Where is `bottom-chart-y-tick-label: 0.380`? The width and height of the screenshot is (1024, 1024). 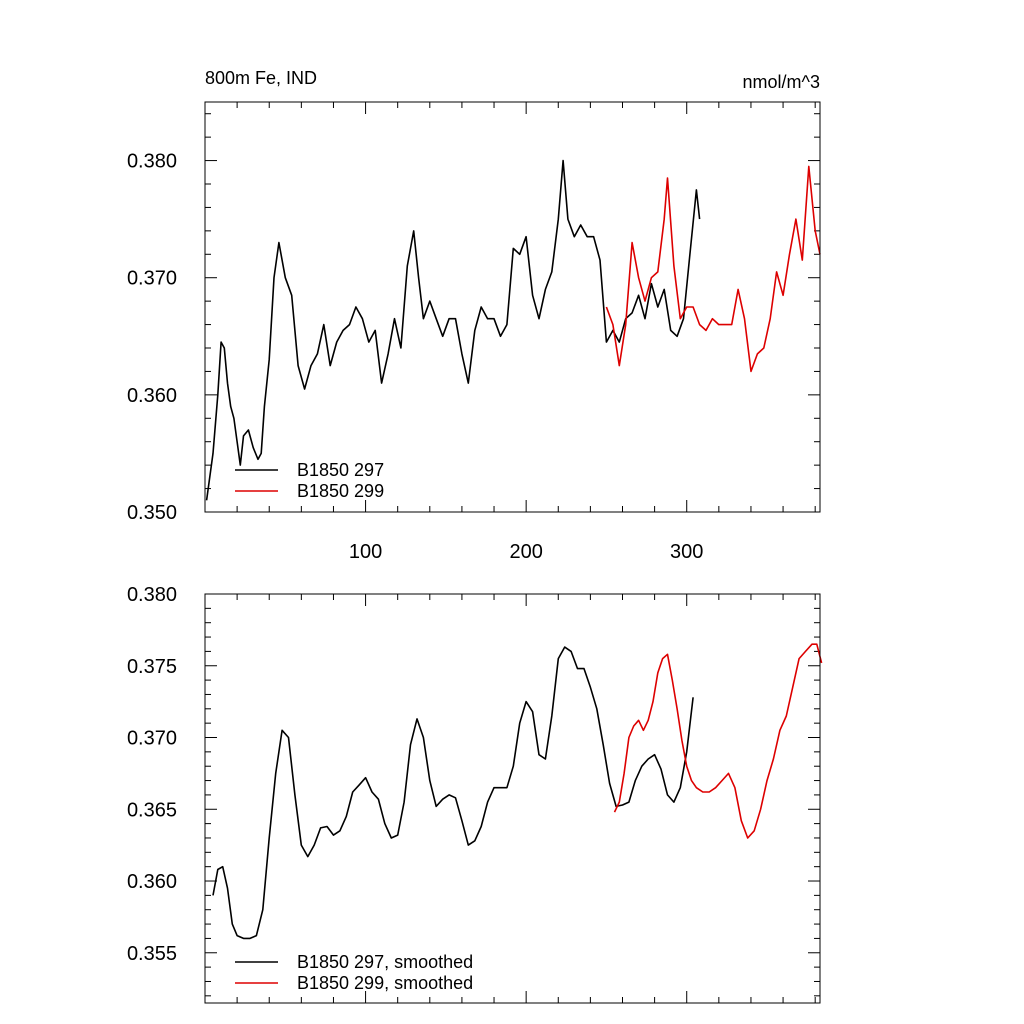
bottom-chart-y-tick-label: 0.380 is located at coordinates (152, 595).